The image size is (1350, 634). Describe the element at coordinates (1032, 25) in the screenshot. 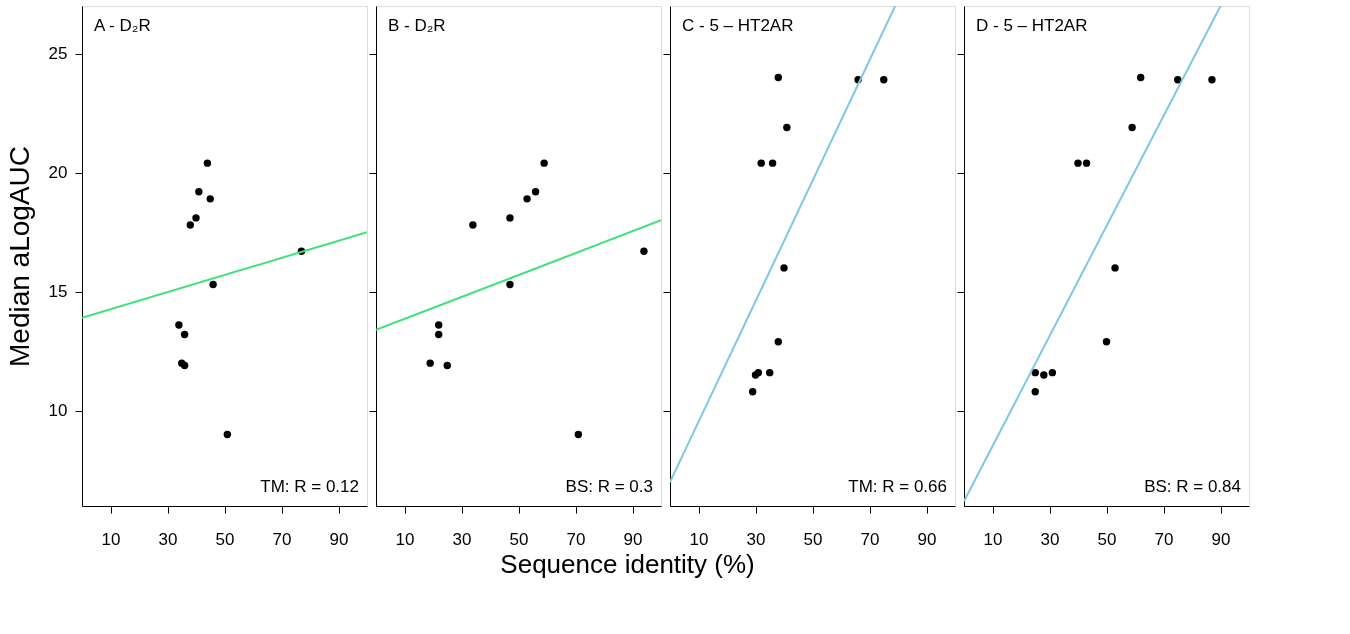

I see `text: D - 5 – HT2AR` at that location.